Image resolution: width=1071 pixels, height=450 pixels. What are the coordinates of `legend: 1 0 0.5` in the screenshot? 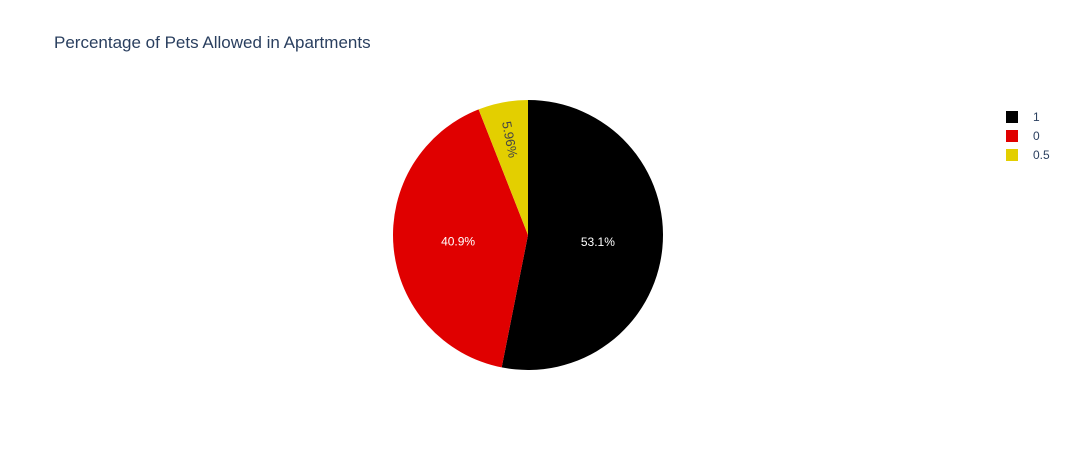 It's located at (1028, 135).